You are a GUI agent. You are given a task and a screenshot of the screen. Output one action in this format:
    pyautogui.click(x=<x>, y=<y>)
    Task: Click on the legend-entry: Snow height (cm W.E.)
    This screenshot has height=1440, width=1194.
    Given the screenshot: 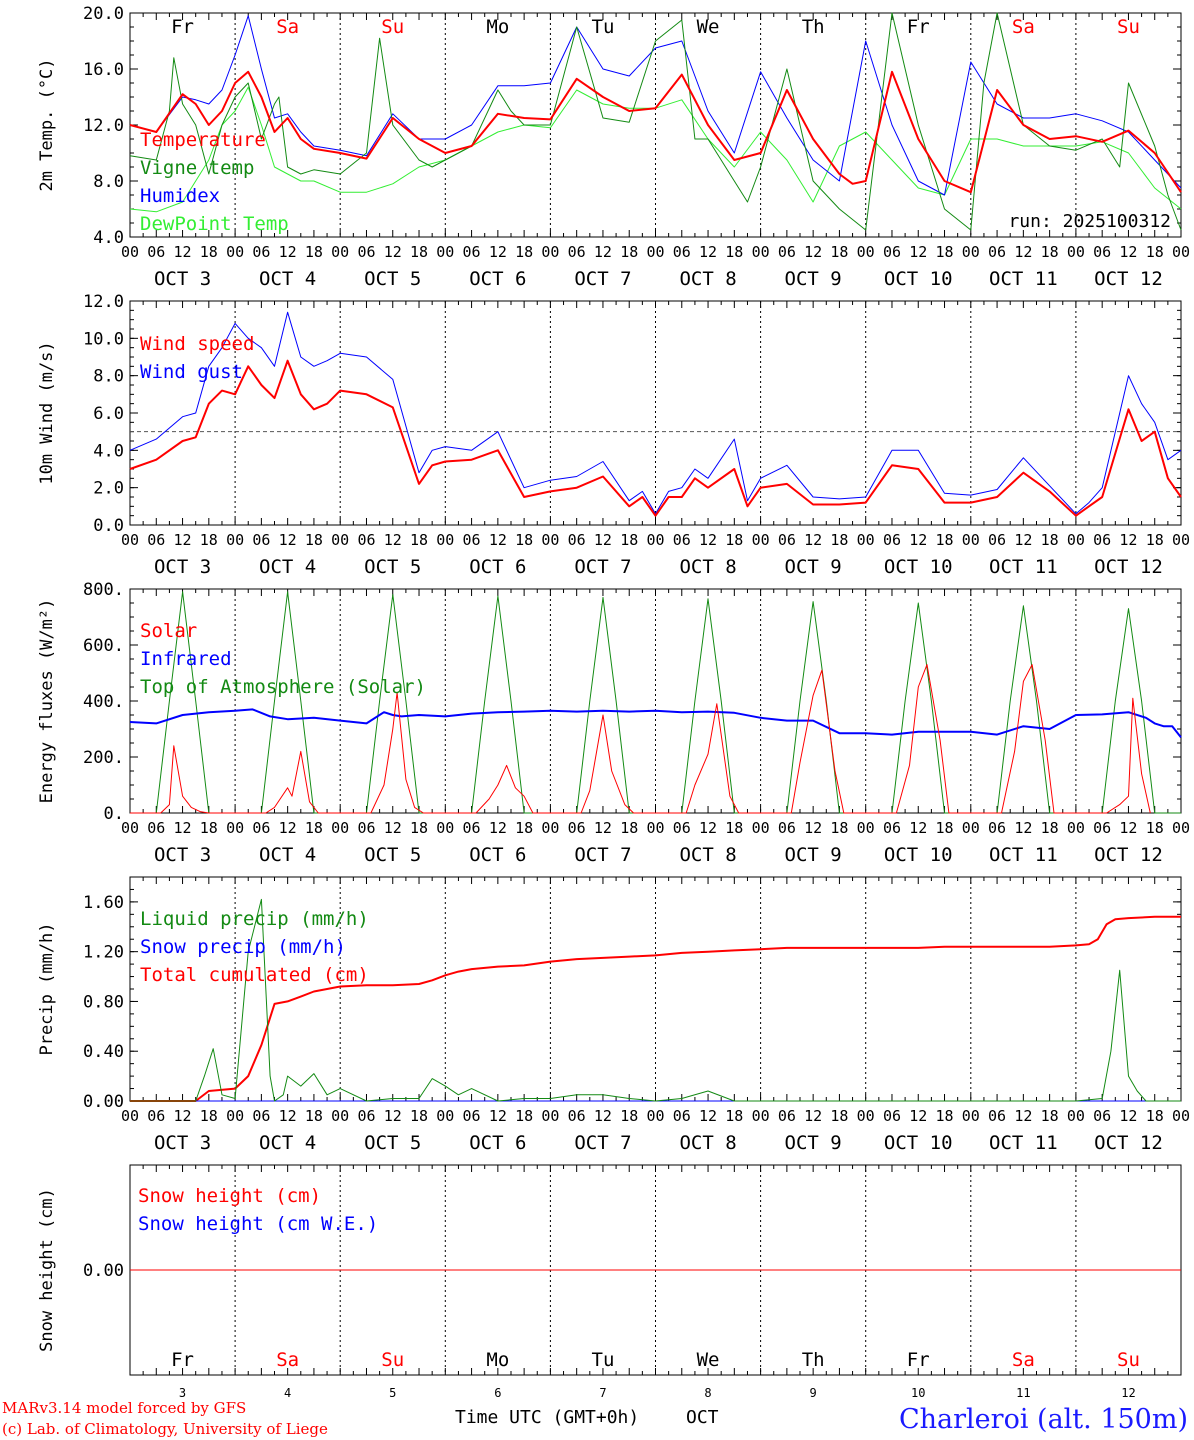 What is the action you would take?
    pyautogui.click(x=258, y=1224)
    